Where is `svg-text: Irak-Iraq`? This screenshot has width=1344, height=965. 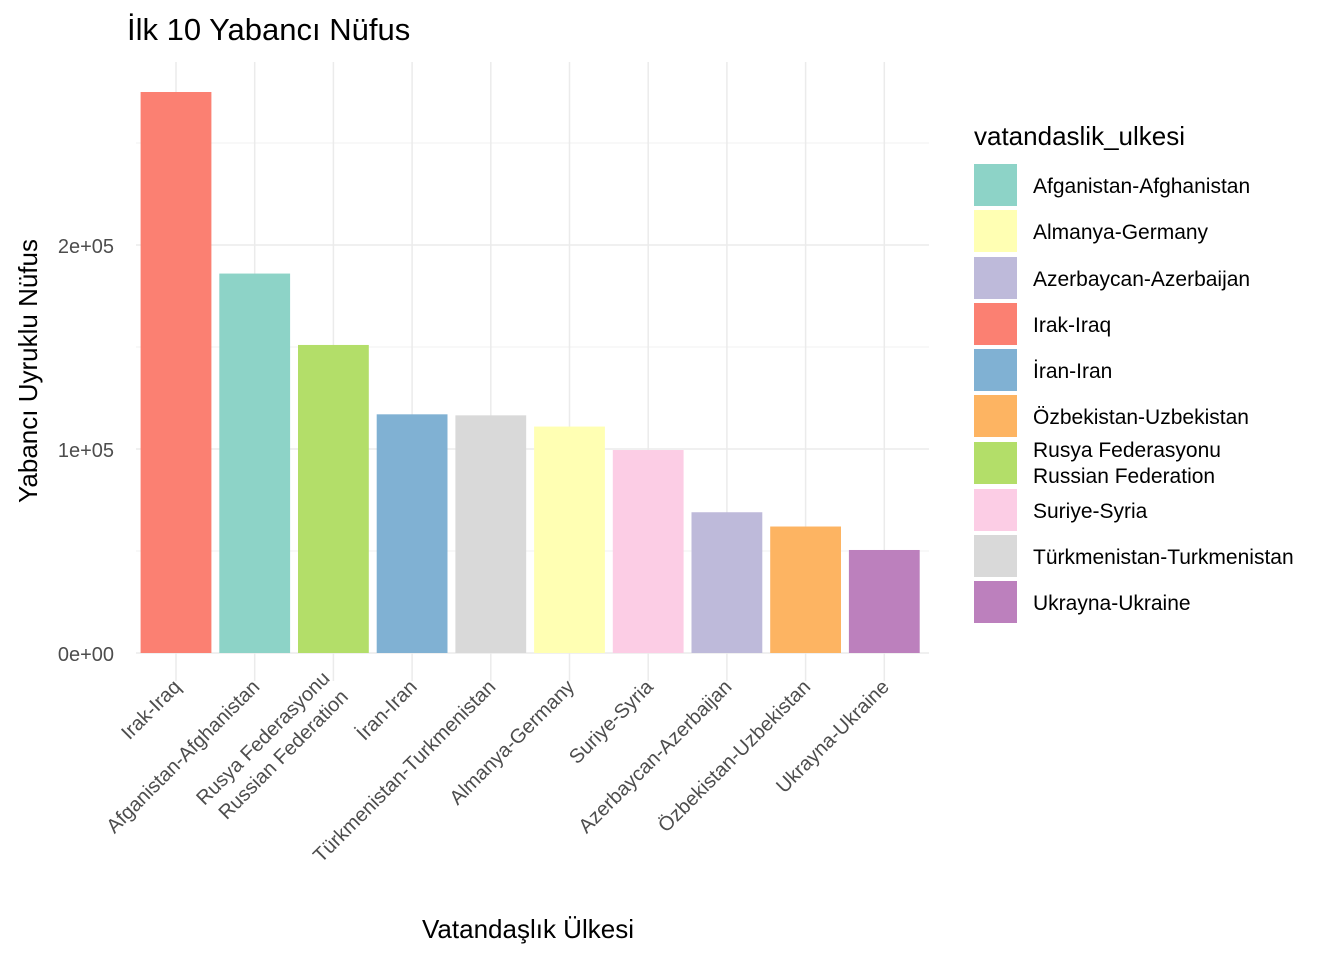 svg-text: Irak-Iraq is located at coordinates (151, 710).